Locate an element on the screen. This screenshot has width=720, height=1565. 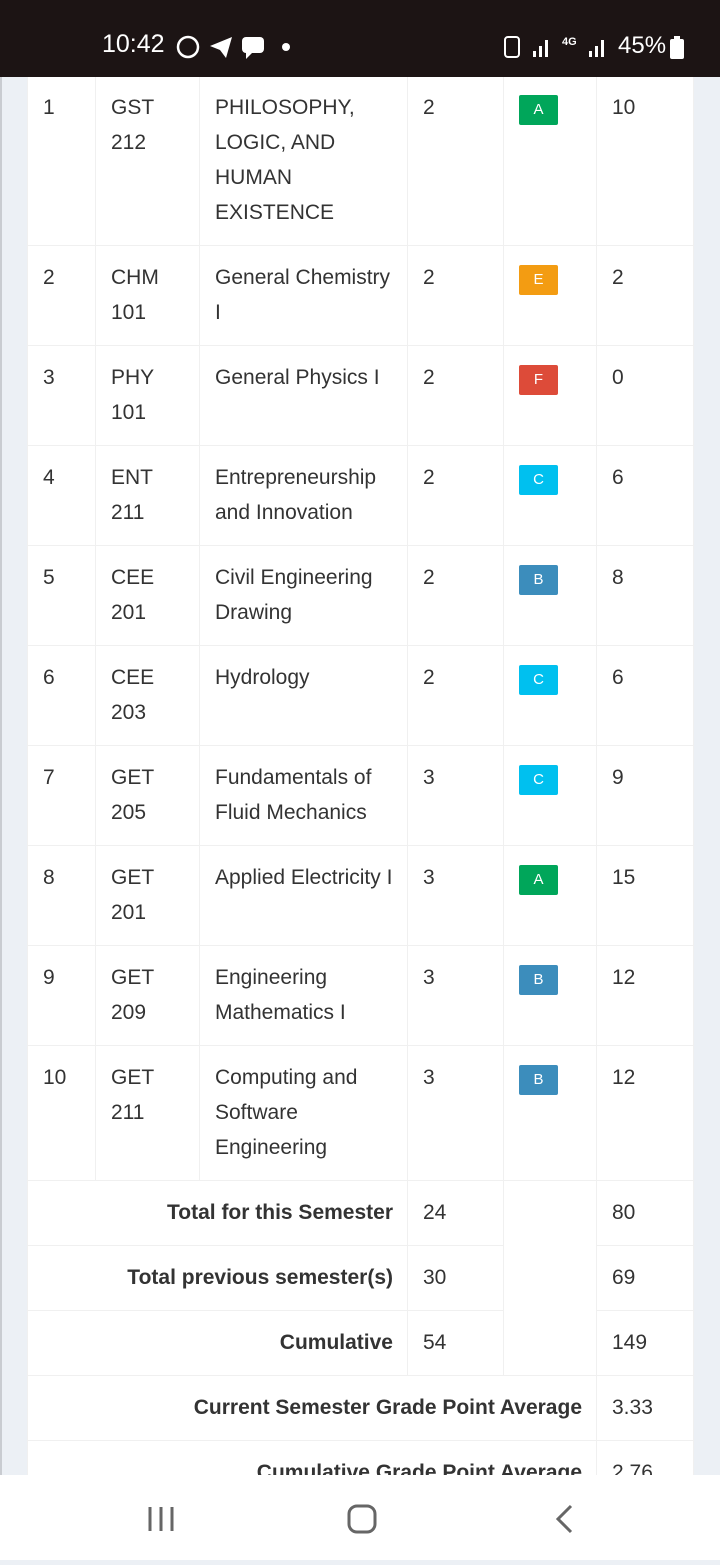
grade-cell: E is located at coordinates (550, 295).